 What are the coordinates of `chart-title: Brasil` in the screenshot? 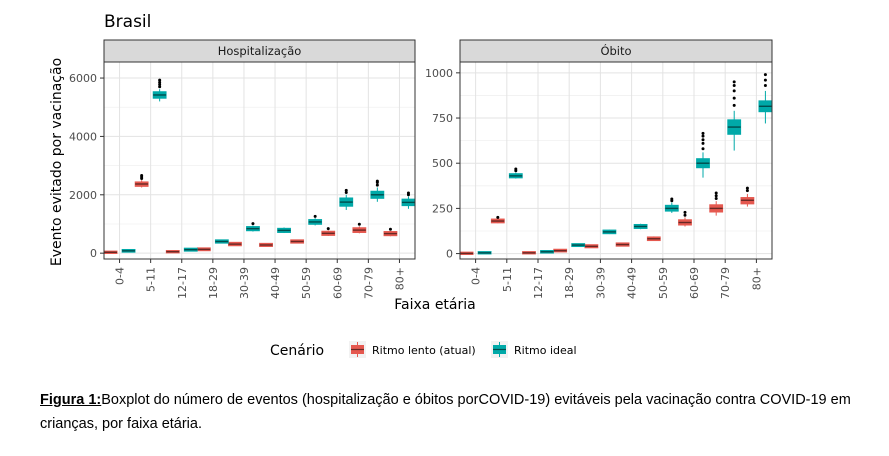 It's located at (127, 22).